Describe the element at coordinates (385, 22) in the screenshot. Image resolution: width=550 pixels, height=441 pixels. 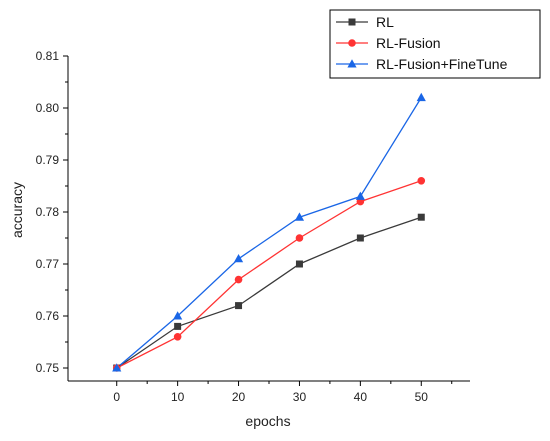
I see `legend-label-rl: RL` at that location.